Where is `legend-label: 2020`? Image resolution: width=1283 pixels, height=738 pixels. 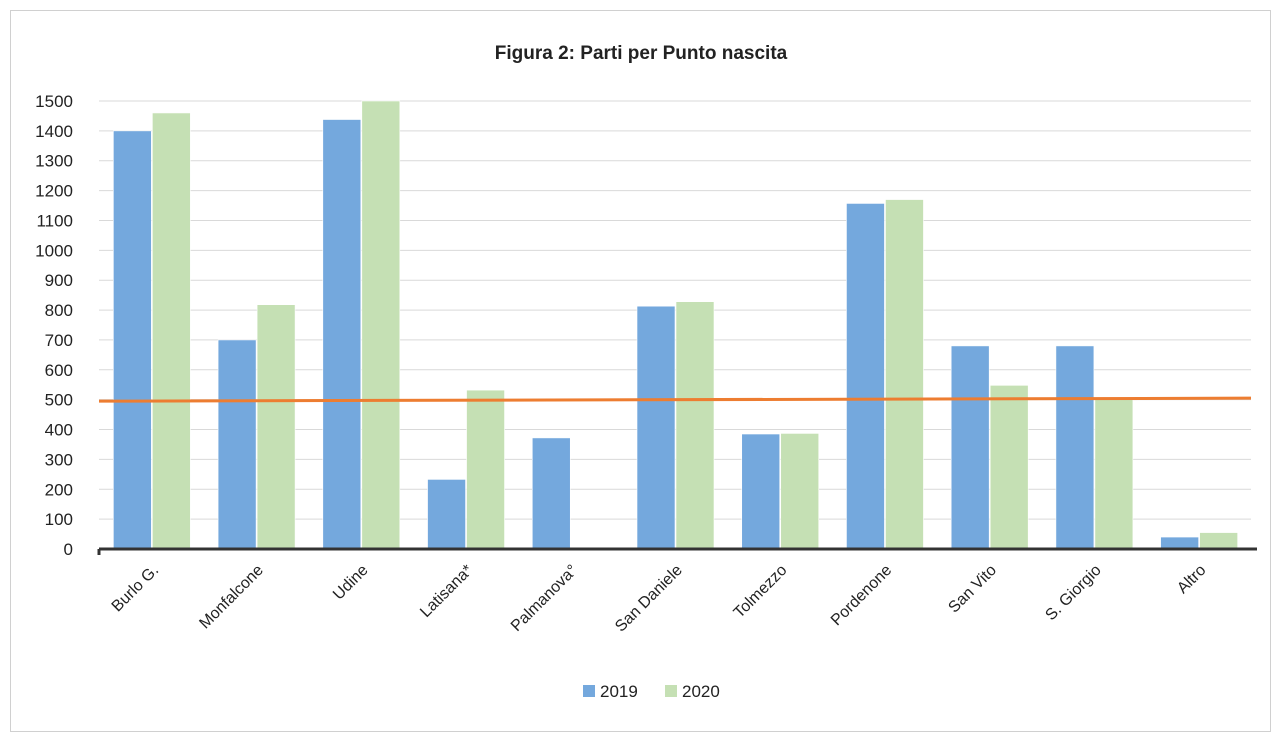
legend-label: 2020 is located at coordinates (701, 691).